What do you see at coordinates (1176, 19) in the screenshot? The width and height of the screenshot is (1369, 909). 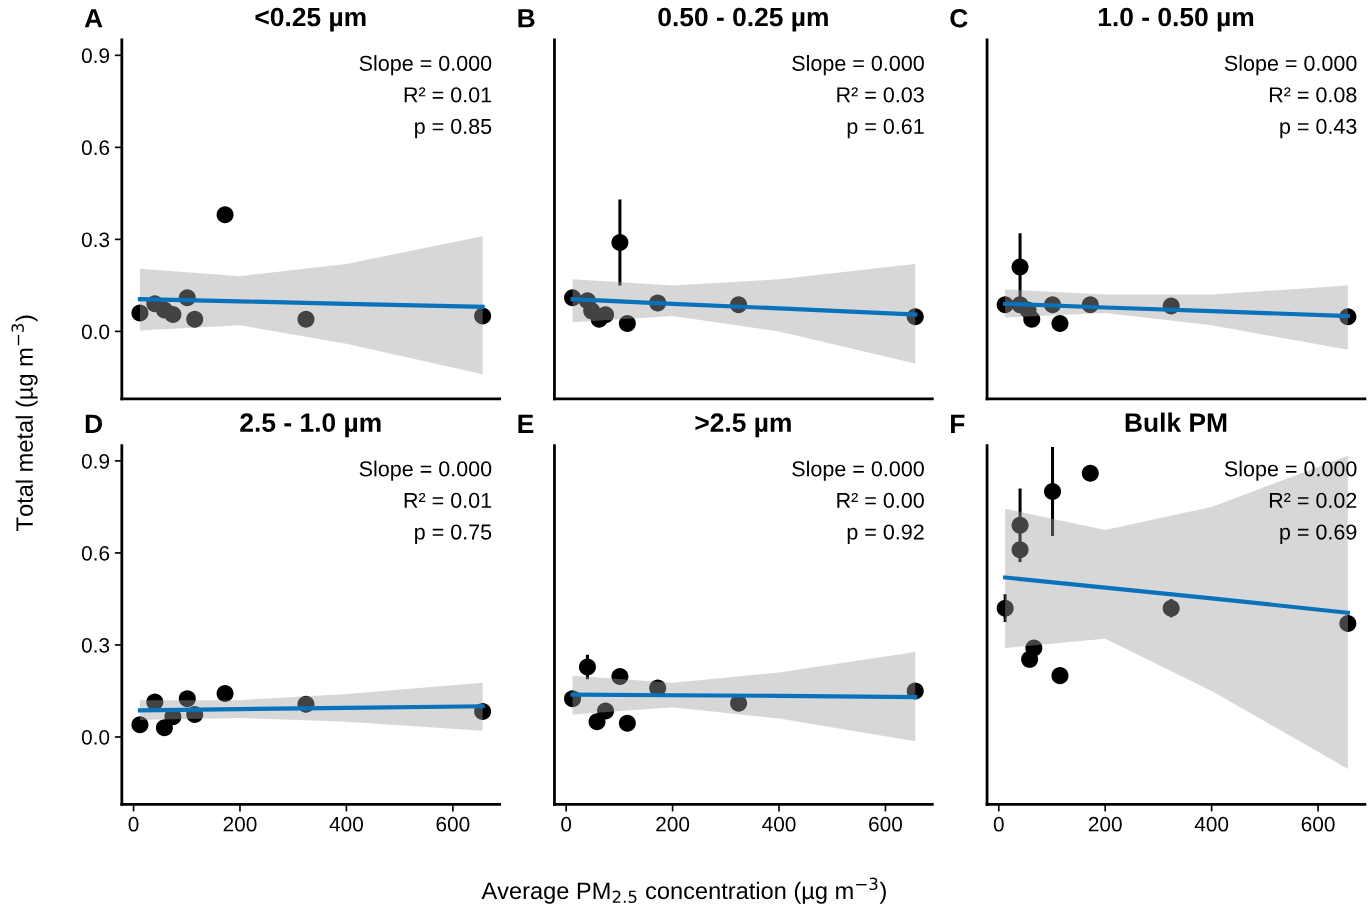 I see `chart-title: 1.0 - 0.50 µm` at bounding box center [1176, 19].